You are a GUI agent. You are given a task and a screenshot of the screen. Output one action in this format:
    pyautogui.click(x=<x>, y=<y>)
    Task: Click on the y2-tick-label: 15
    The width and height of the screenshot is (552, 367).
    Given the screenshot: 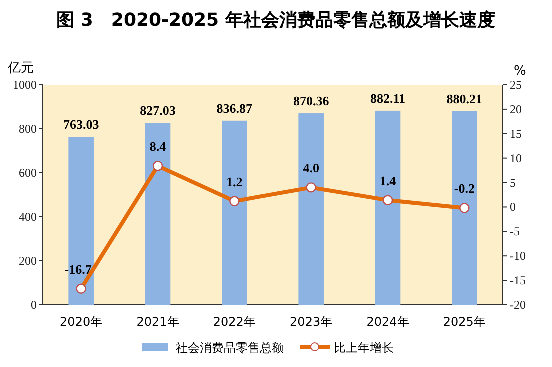 What is the action you would take?
    pyautogui.click(x=516, y=133)
    